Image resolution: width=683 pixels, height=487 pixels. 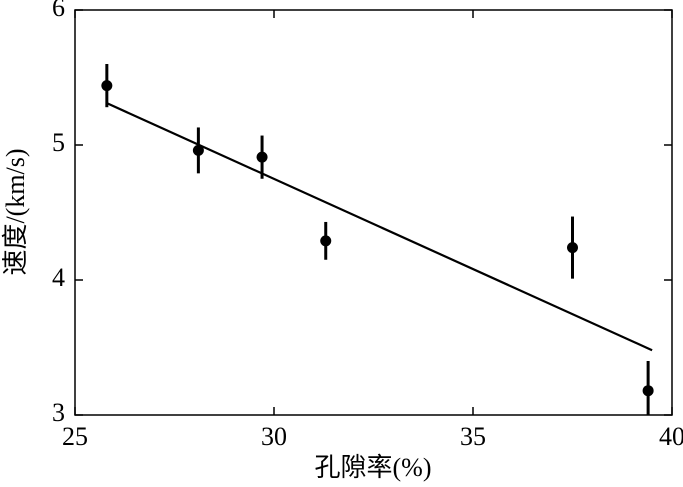 I want to click on y-tick-label: 3, so click(x=58, y=412).